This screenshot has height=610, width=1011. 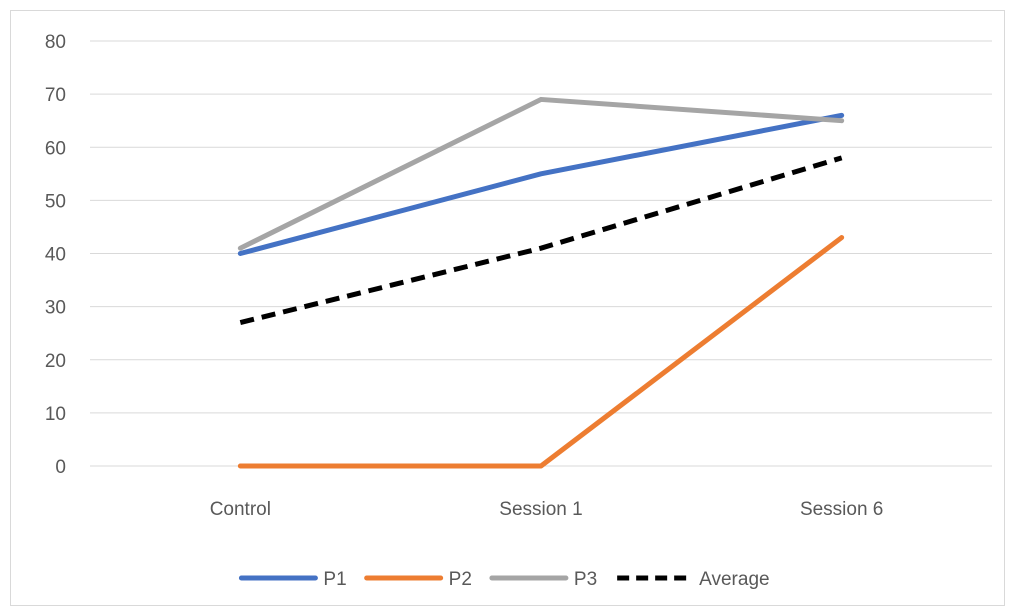 I want to click on y-tick-label: 10, so click(x=55, y=414).